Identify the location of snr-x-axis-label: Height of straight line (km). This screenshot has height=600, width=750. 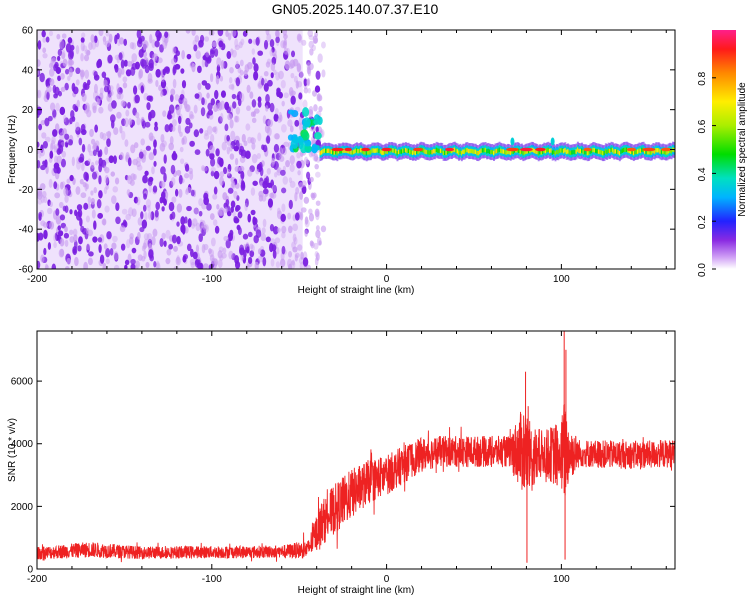
(356, 590).